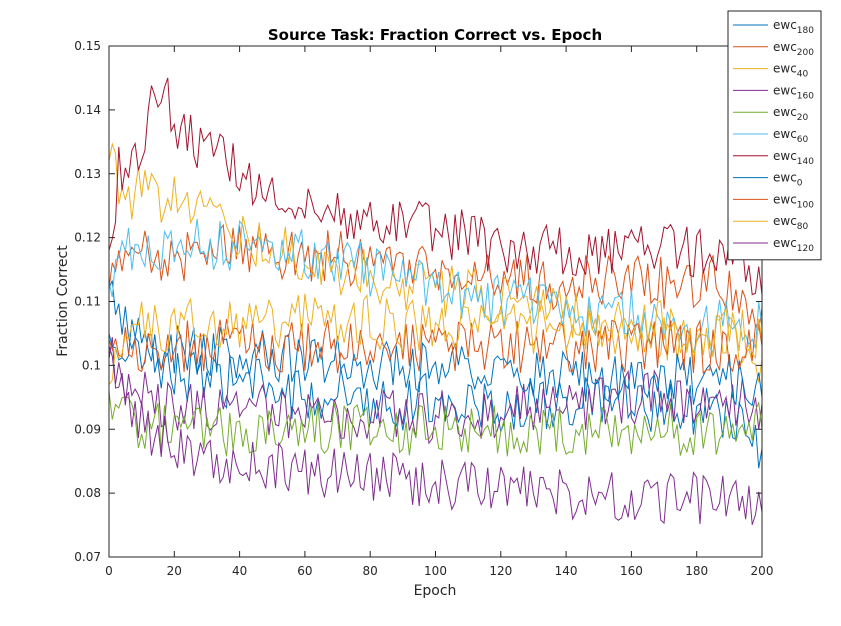 The height and width of the screenshot is (626, 841). I want to click on legend-item: ewc180, so click(773, 27).